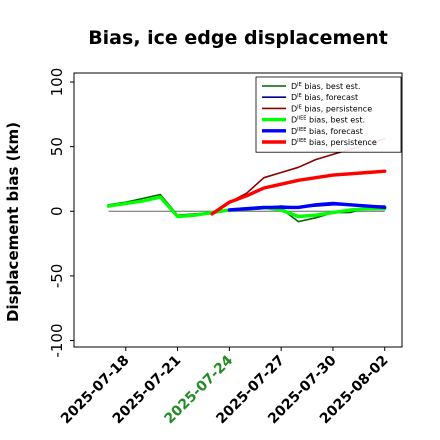  I want to click on legend-frame, so click(328, 114).